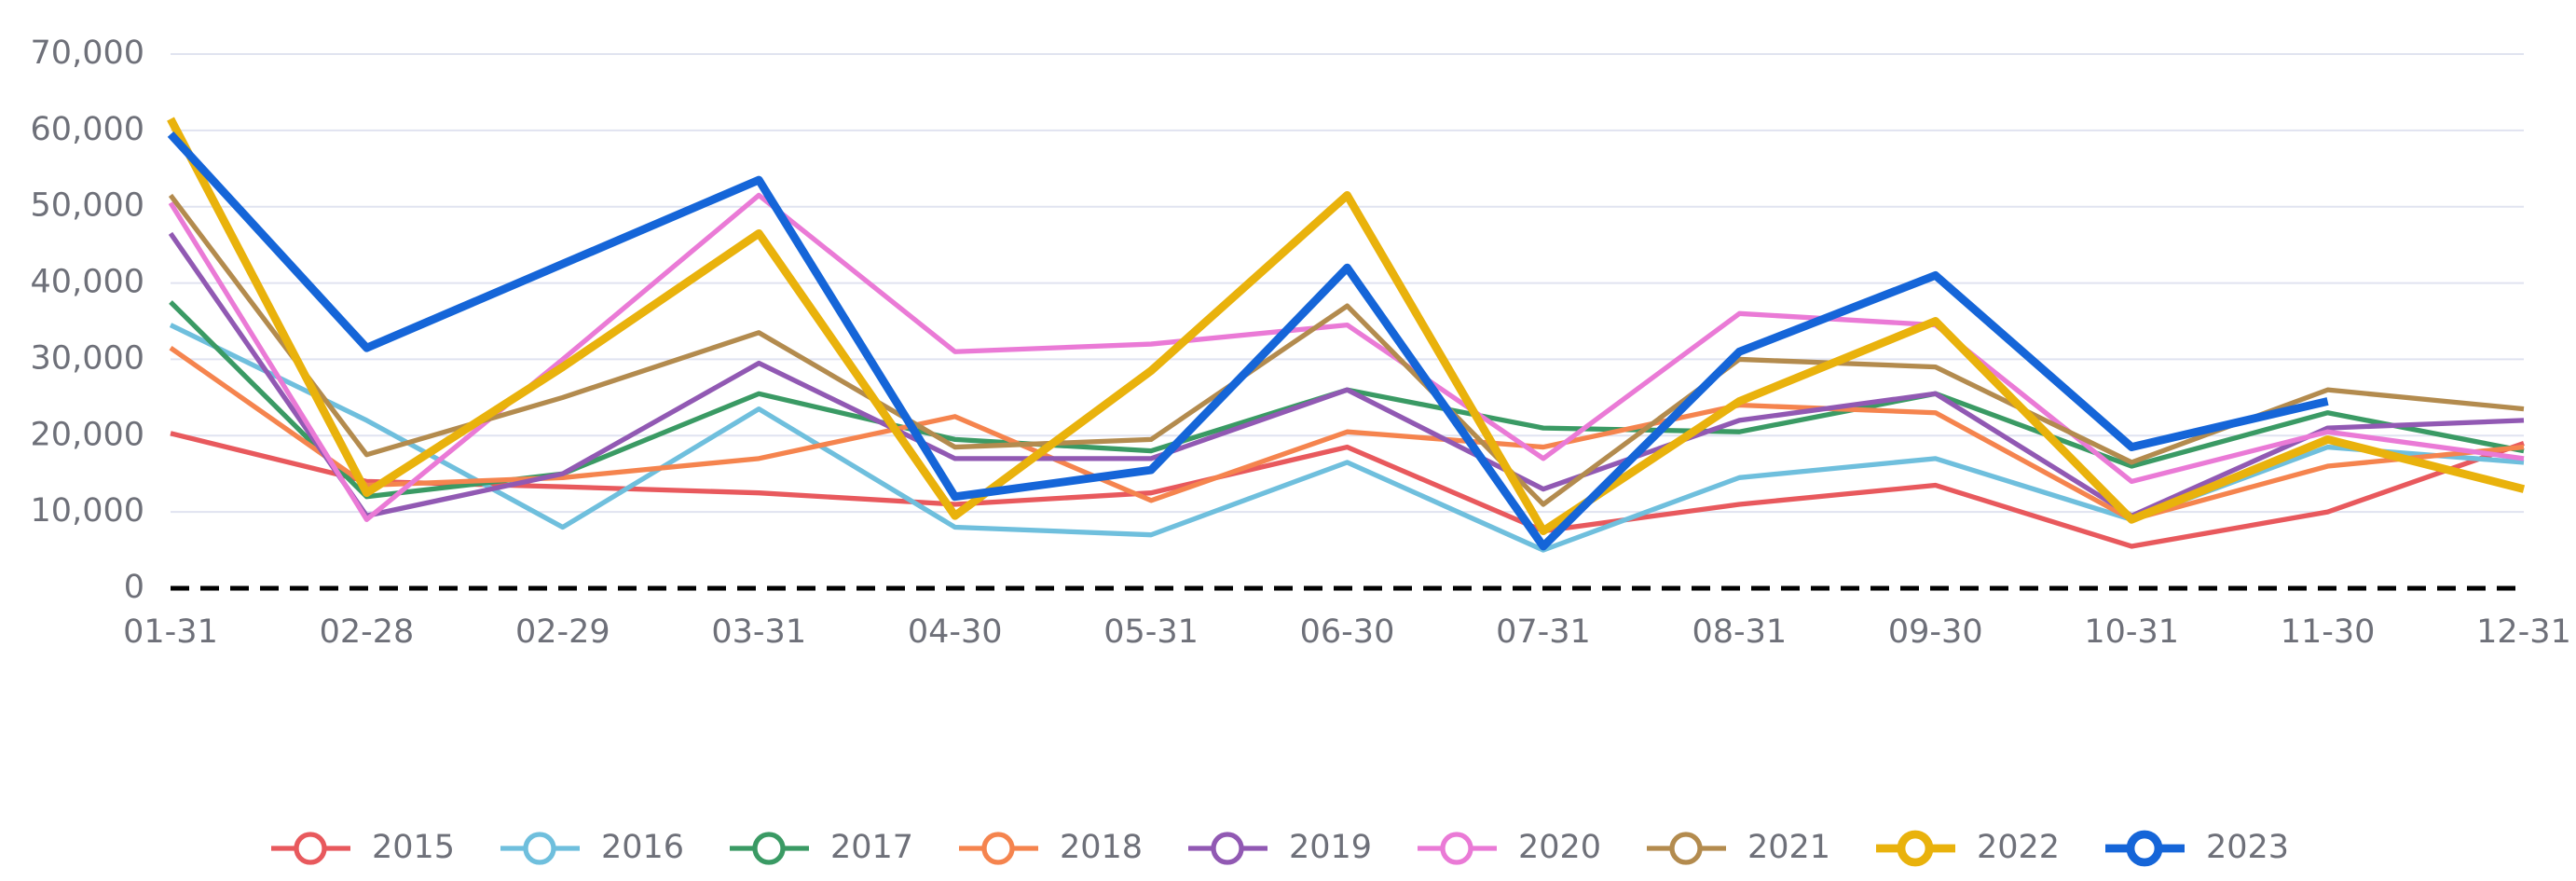  I want to click on x-tick-label: 09-30, so click(1935, 632).